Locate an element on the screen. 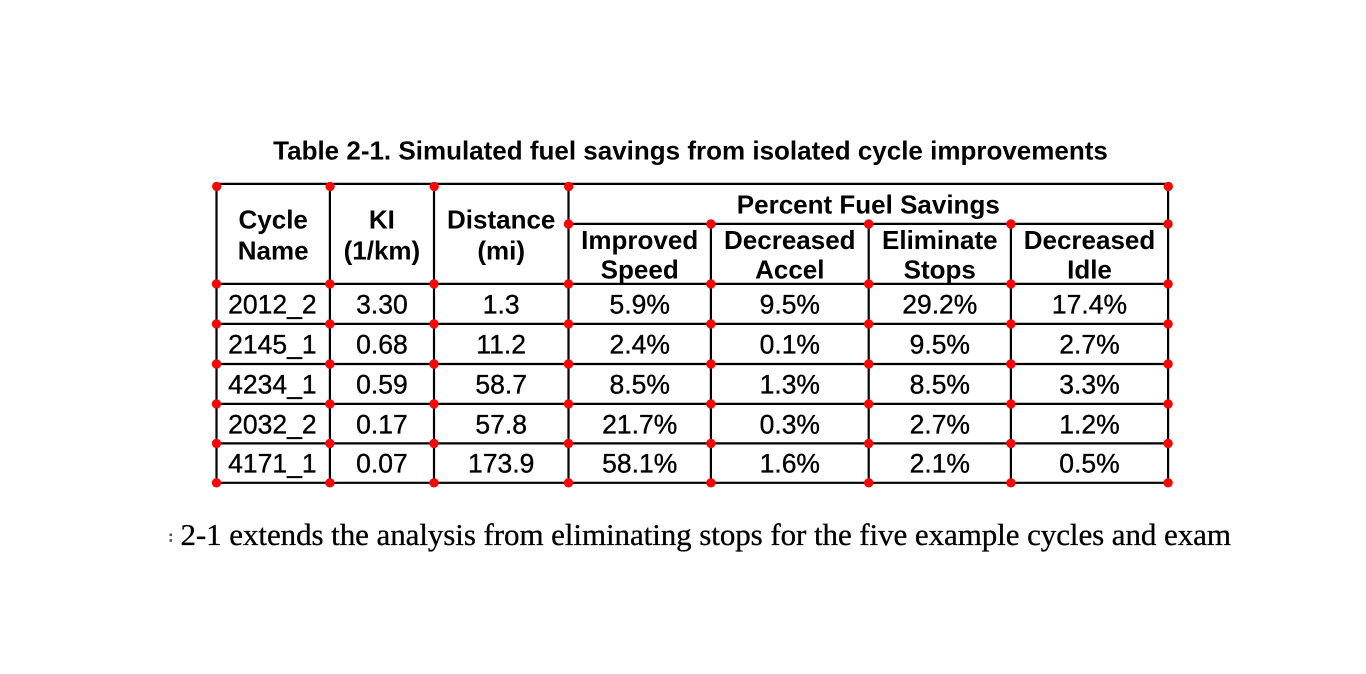 This screenshot has width=1366, height=674. svg-text: 0.59 is located at coordinates (382, 385).